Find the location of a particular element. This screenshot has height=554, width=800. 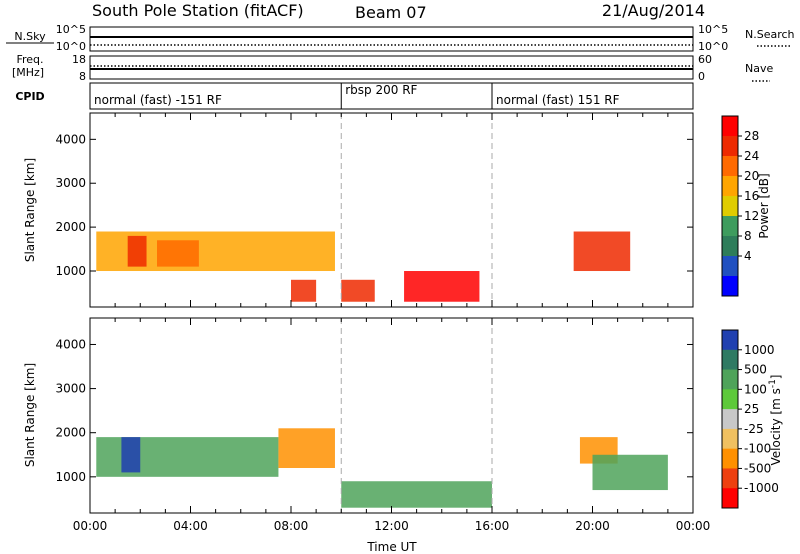

power-colorbar-label: Power [dB] is located at coordinates (764, 205).